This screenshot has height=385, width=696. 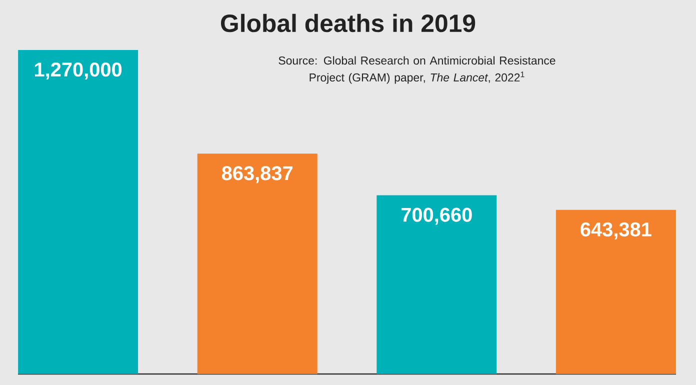 I want to click on data-label: 643,381, so click(x=616, y=231).